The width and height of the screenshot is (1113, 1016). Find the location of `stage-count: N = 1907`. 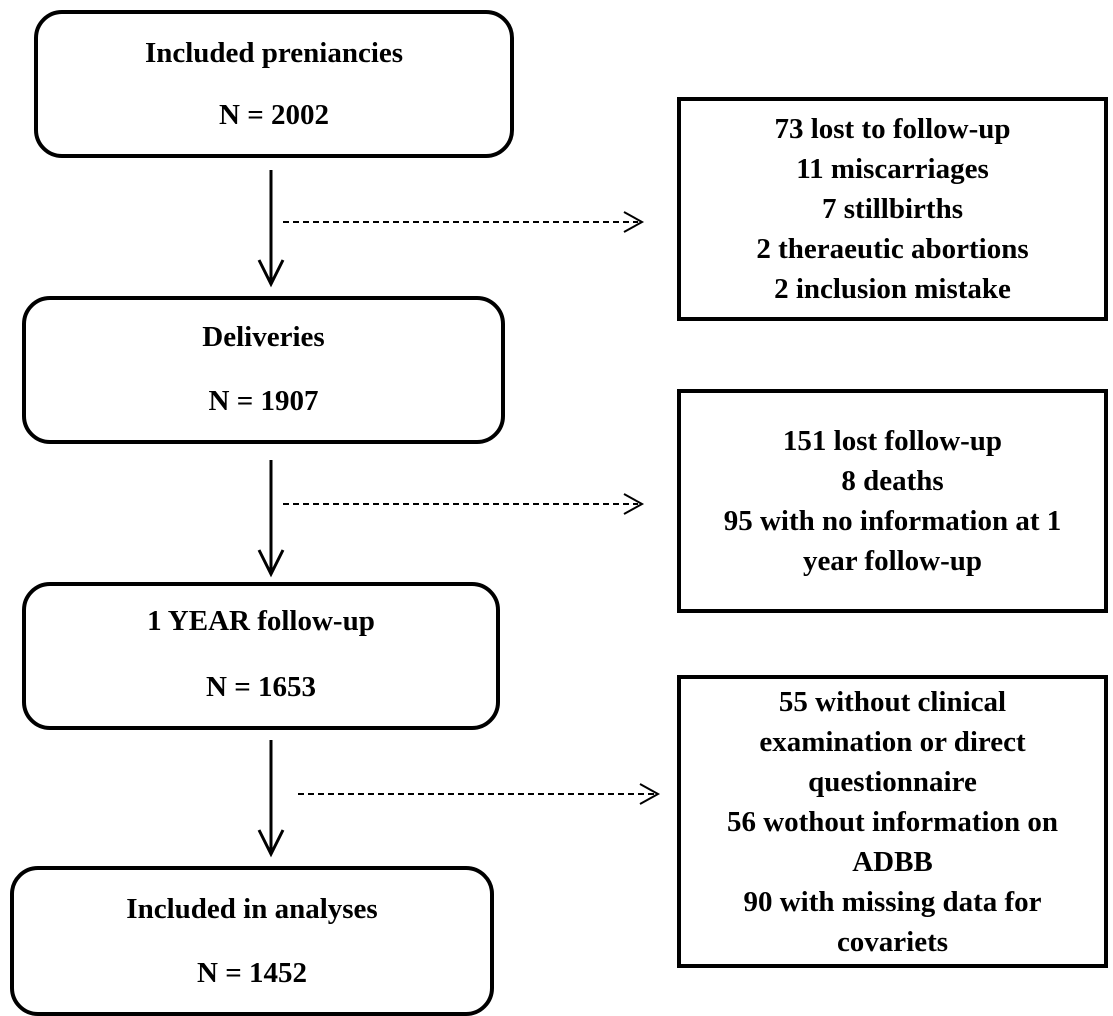

stage-count: N = 1907 is located at coordinates (263, 401).